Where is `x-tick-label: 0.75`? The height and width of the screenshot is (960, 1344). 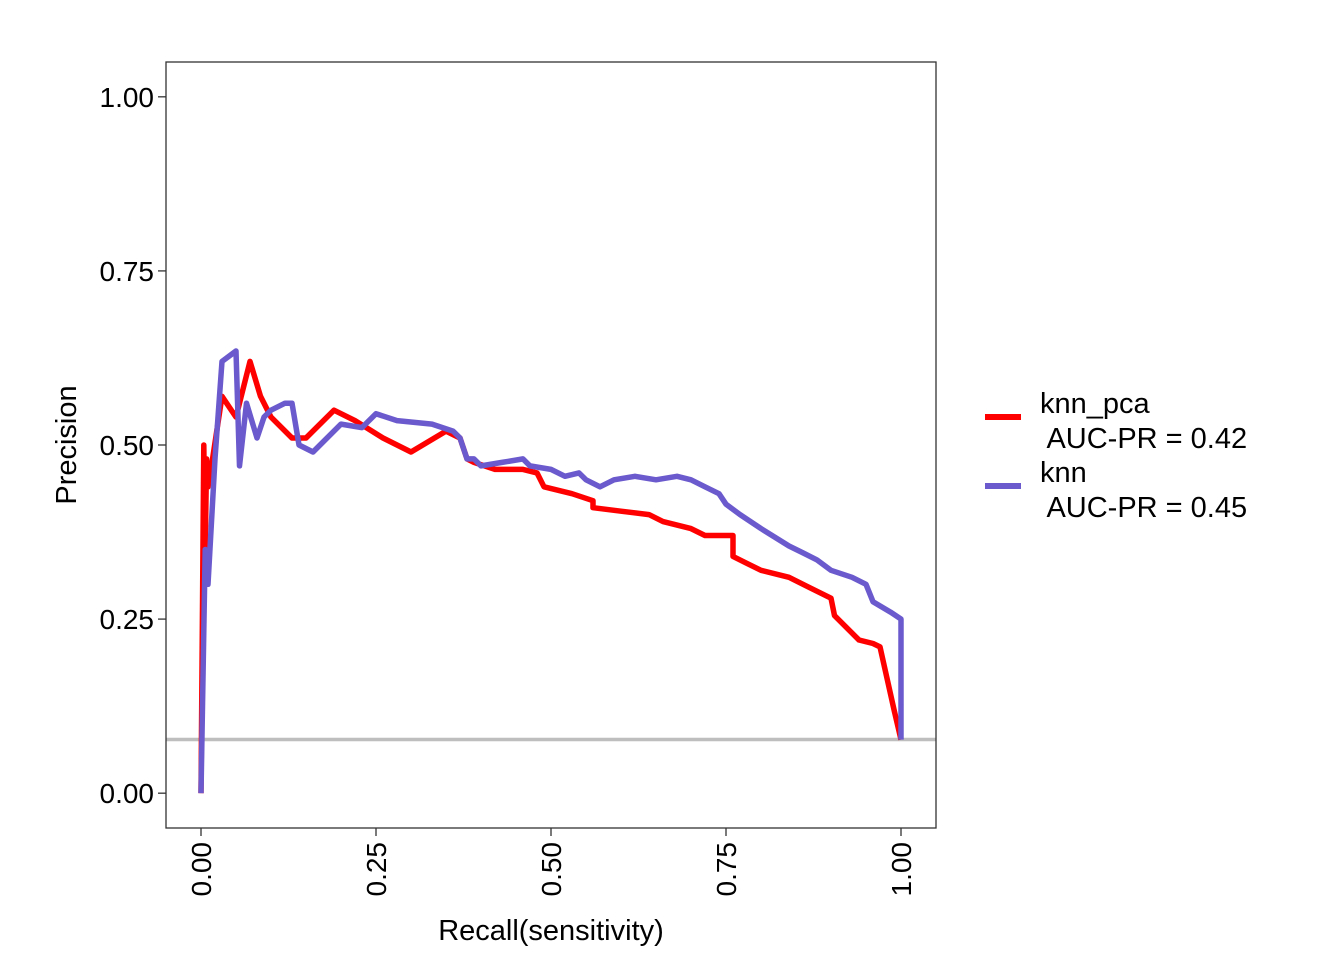 x-tick-label: 0.75 is located at coordinates (726, 869).